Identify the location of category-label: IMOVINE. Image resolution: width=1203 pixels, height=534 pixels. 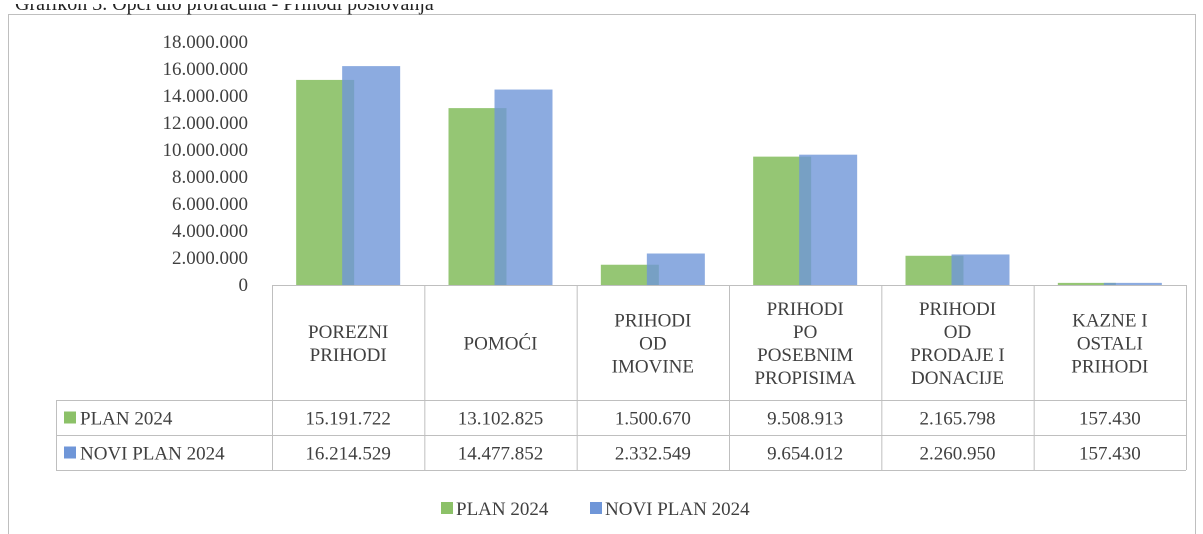
(653, 367).